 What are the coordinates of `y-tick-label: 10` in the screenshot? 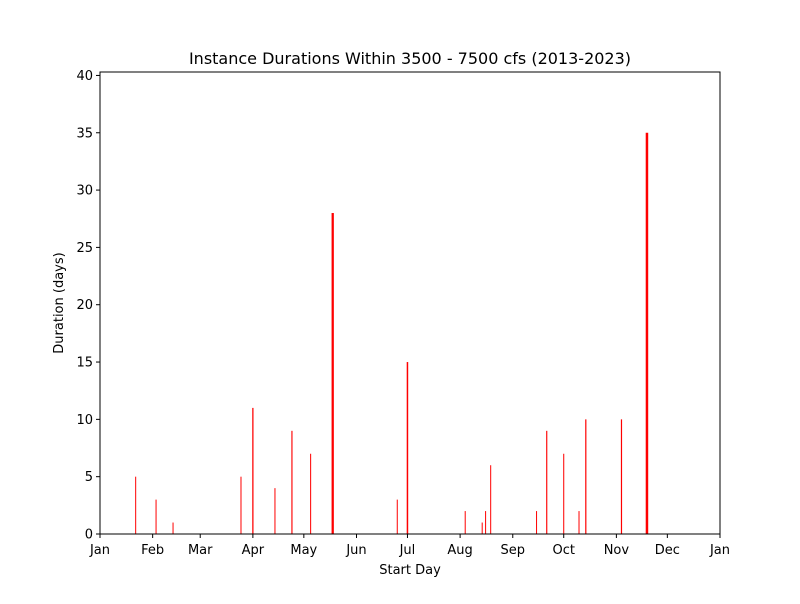 It's located at (84, 420).